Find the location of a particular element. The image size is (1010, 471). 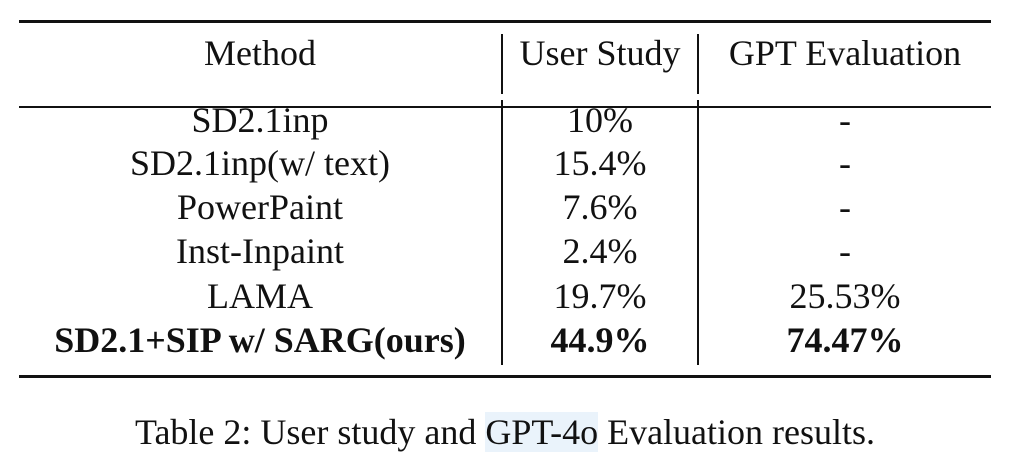

row-5-user-study: 44.9% is located at coordinates (600, 340).